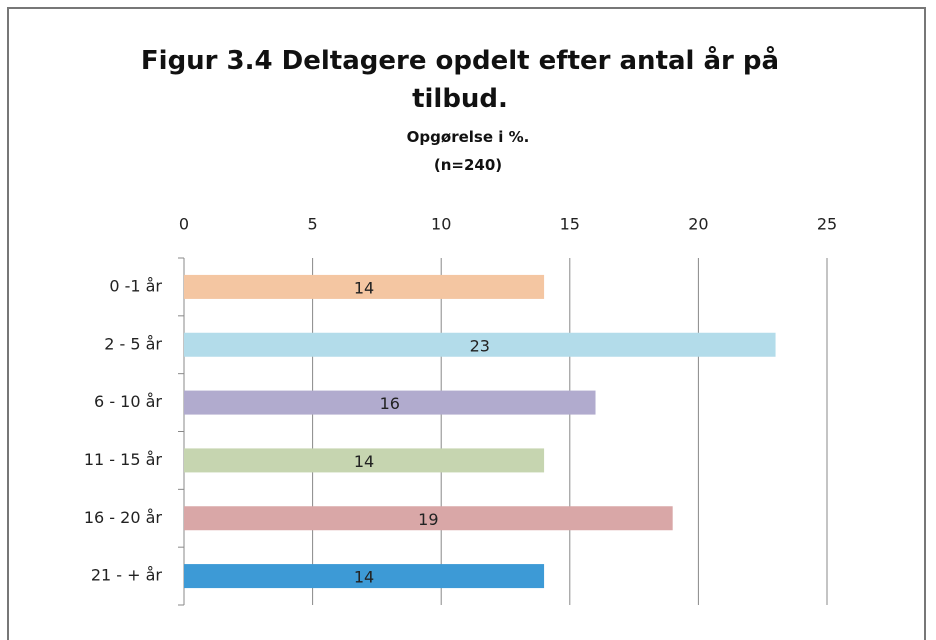 The height and width of the screenshot is (640, 936). Describe the element at coordinates (441, 224) in the screenshot. I see `x-tick-label: 10` at that location.